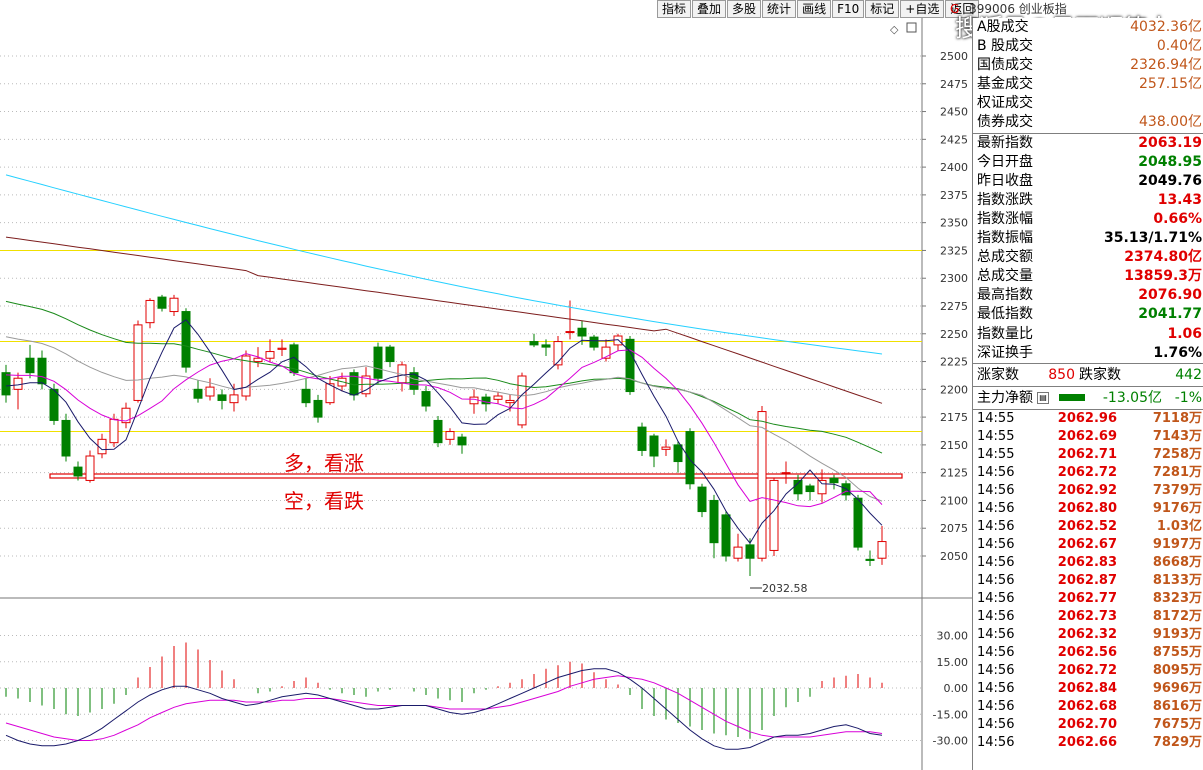  I want to click on tick-amount: 1.03亿, so click(1179, 526).